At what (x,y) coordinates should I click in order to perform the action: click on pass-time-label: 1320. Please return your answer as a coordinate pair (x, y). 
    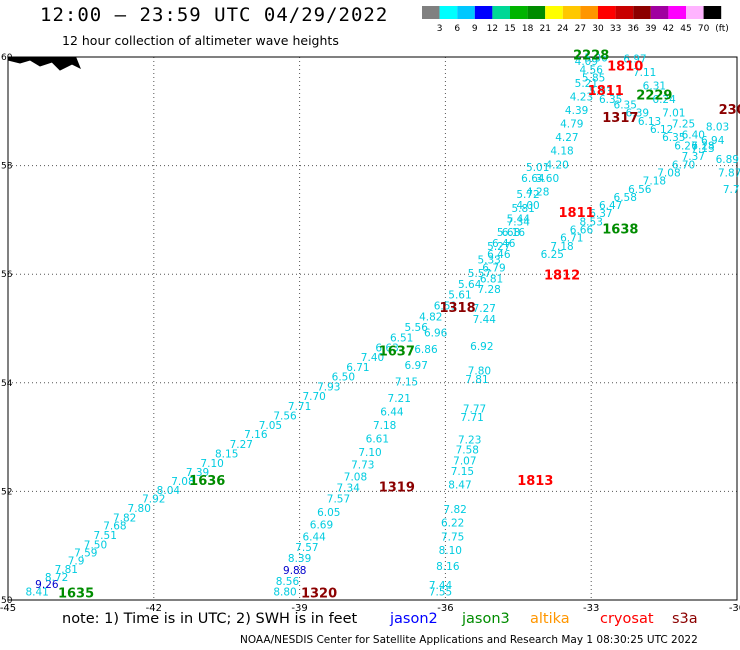
    Looking at the image, I should click on (319, 593).